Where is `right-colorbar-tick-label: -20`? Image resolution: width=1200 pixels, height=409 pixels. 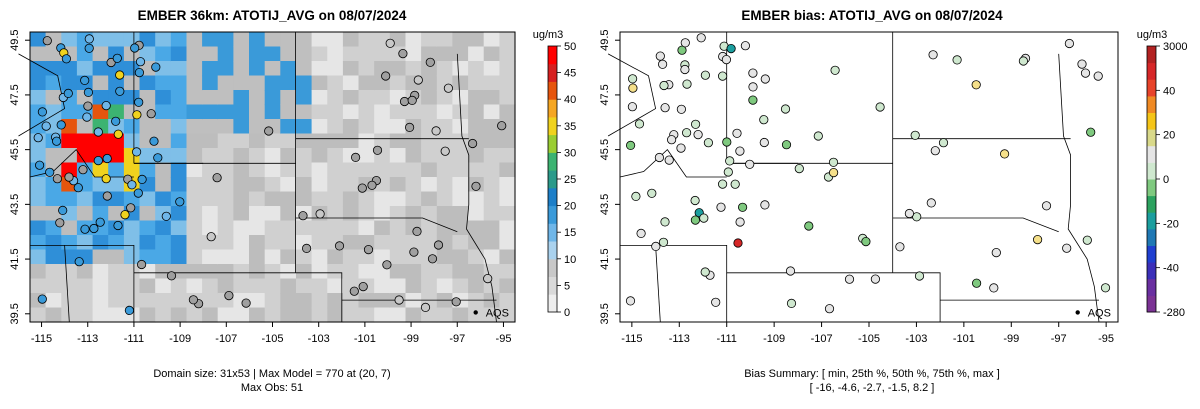 right-colorbar-tick-label: -20 is located at coordinates (1171, 224).